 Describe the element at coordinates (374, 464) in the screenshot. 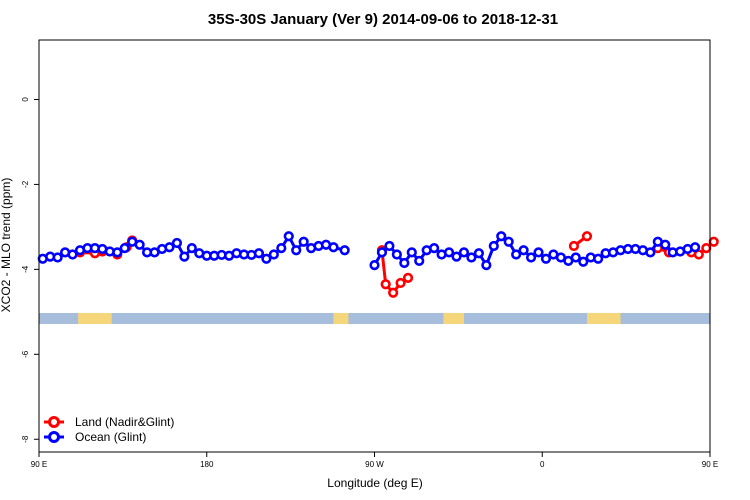

I see `x-tick-label: 90 W` at that location.